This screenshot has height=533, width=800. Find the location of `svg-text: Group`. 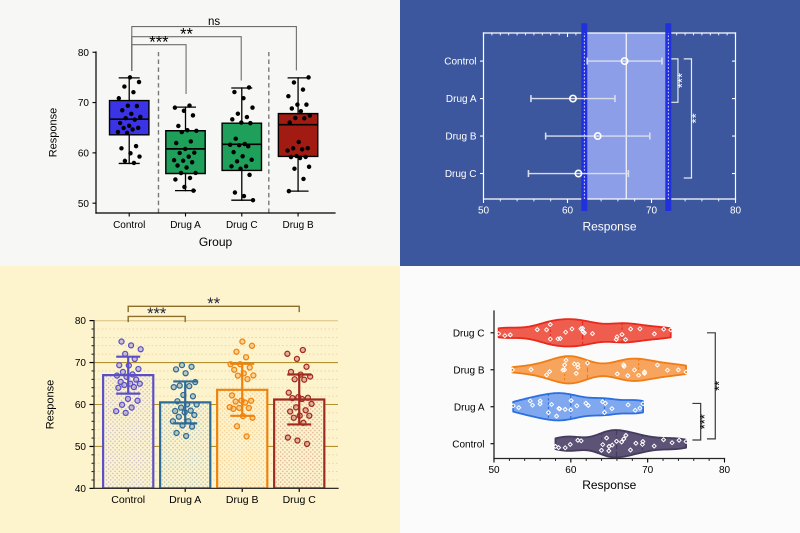

svg-text: Group is located at coordinates (216, 242).